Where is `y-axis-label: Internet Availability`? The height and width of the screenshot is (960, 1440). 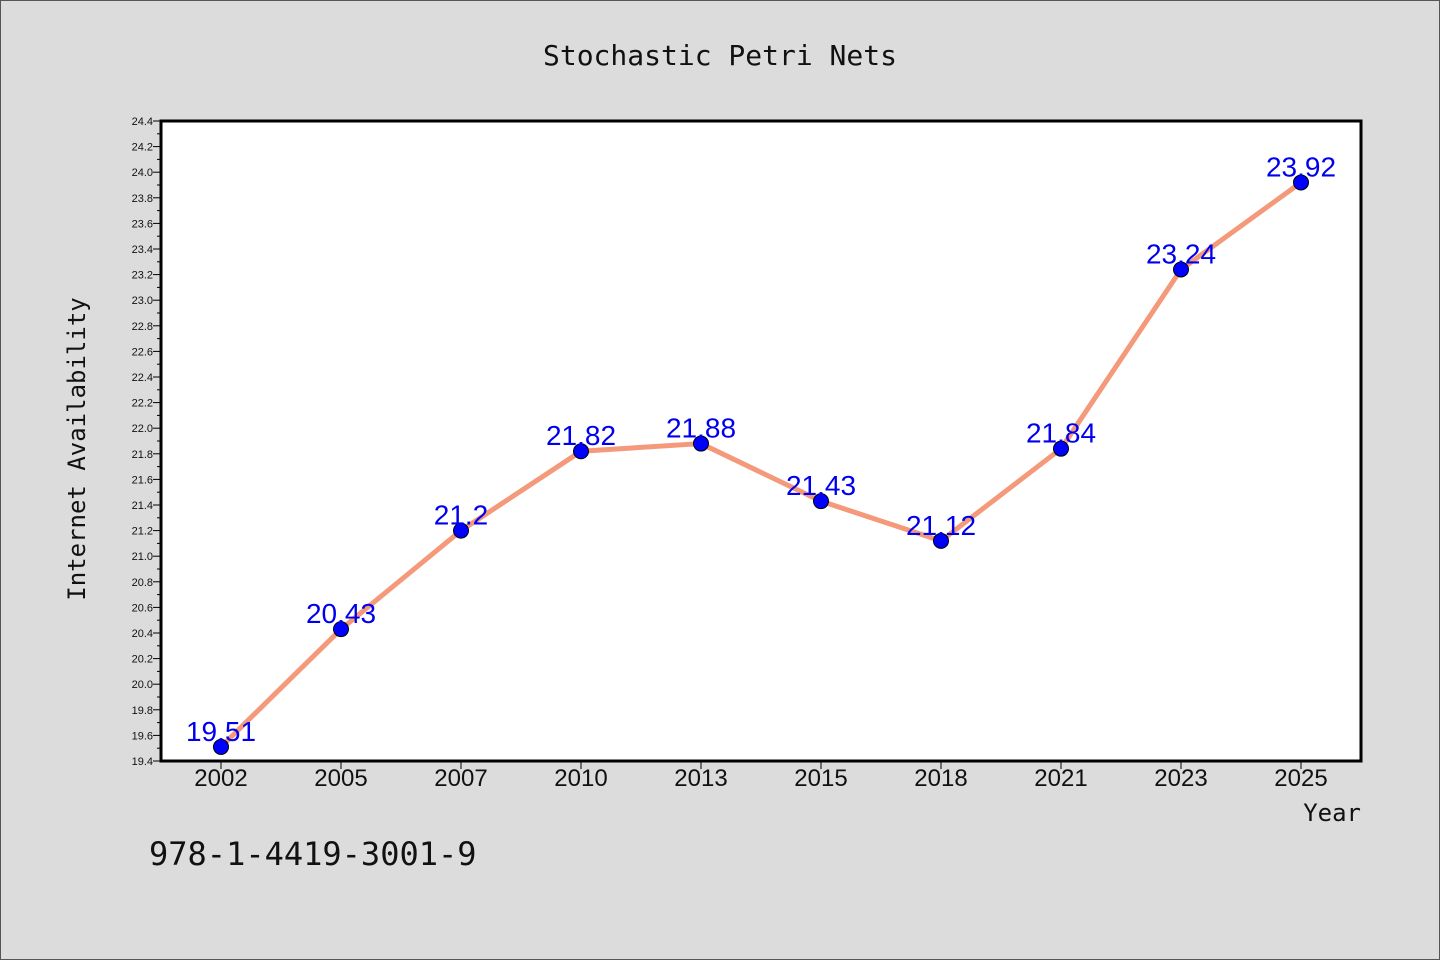
y-axis-label: Internet Availability is located at coordinates (77, 448).